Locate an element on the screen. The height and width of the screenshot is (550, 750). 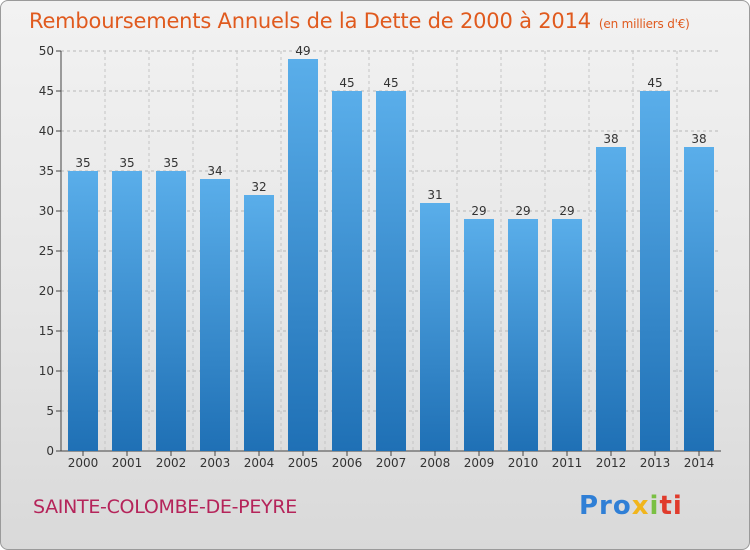
value-label: 34 is located at coordinates (214, 171).